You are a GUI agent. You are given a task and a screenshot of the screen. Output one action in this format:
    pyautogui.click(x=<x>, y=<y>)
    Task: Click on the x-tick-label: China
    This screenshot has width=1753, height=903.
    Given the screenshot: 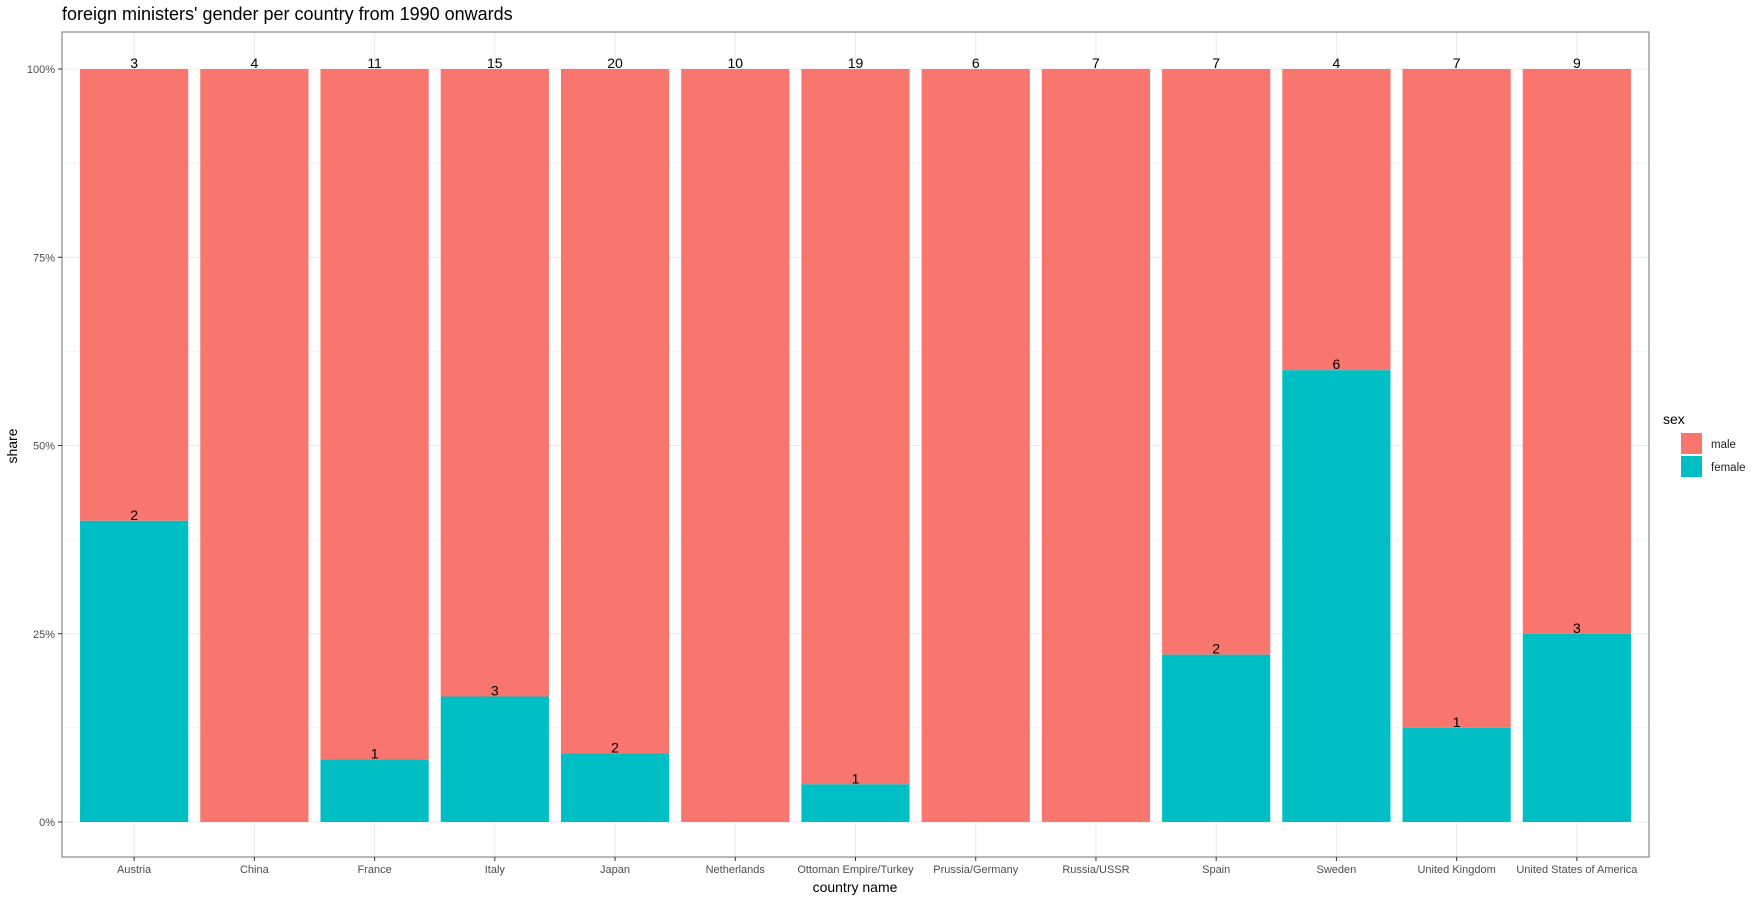 What is the action you would take?
    pyautogui.click(x=255, y=870)
    